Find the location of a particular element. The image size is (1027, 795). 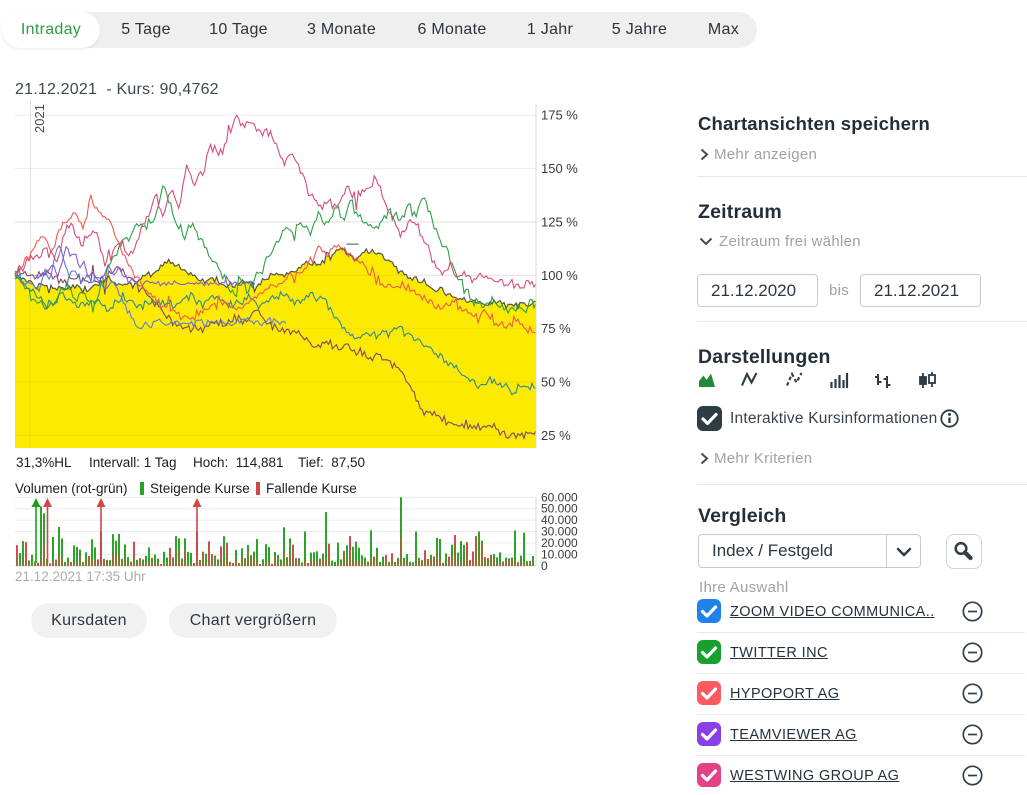

svg-text: 60.000 is located at coordinates (559, 497).